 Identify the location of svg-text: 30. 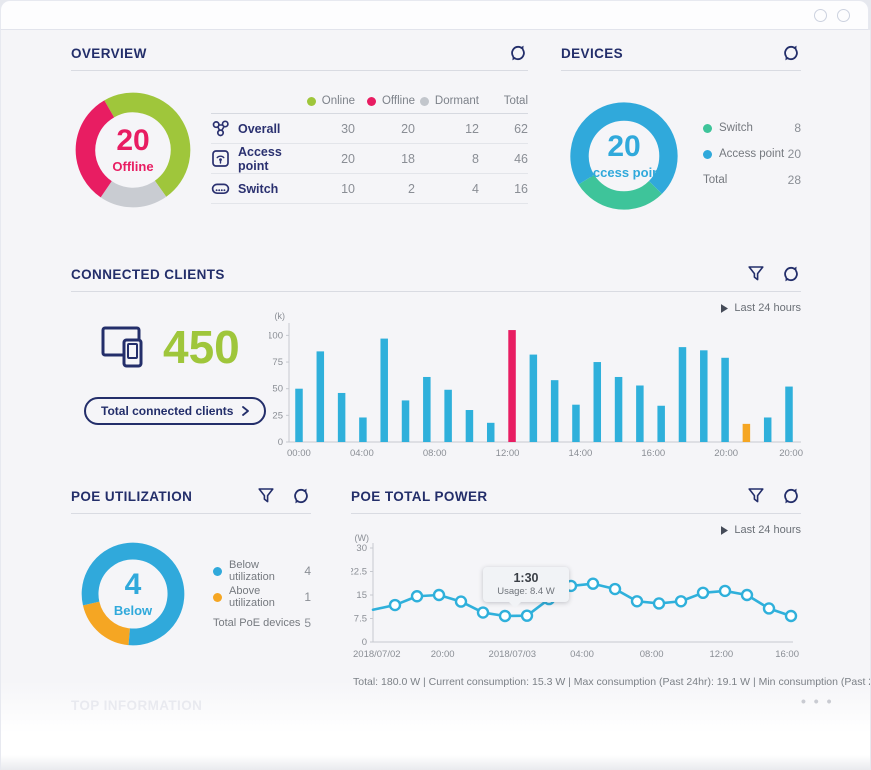
(361, 548).